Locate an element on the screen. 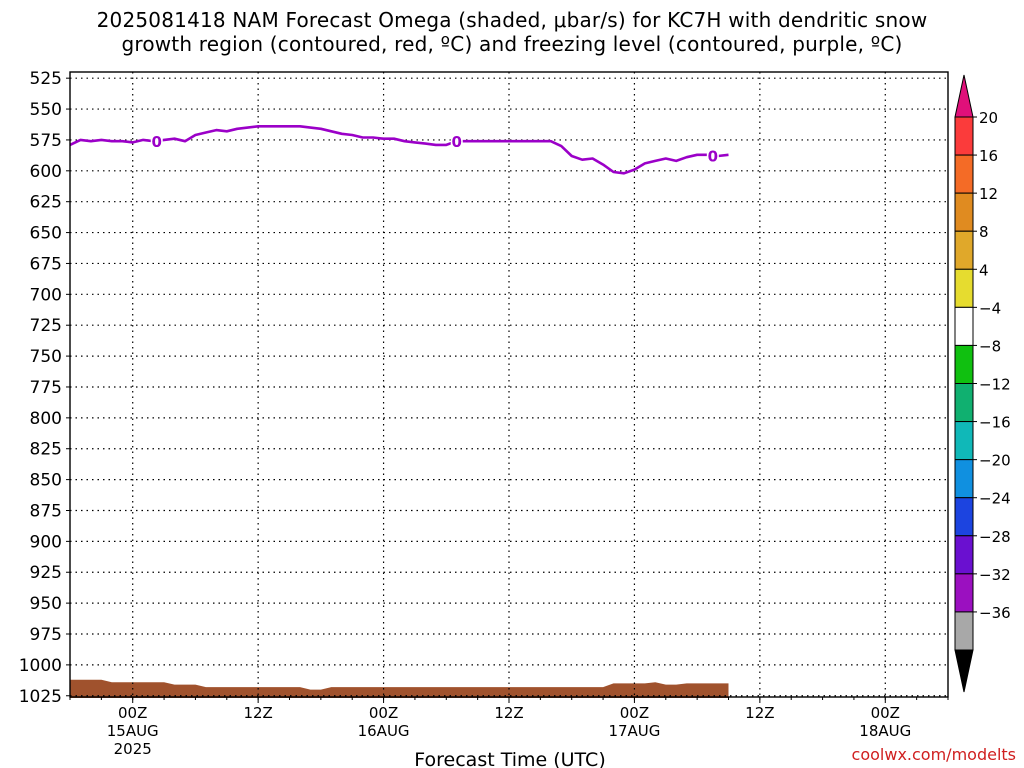 The image size is (1024, 768). colorbar-label: −32 is located at coordinates (995, 575).